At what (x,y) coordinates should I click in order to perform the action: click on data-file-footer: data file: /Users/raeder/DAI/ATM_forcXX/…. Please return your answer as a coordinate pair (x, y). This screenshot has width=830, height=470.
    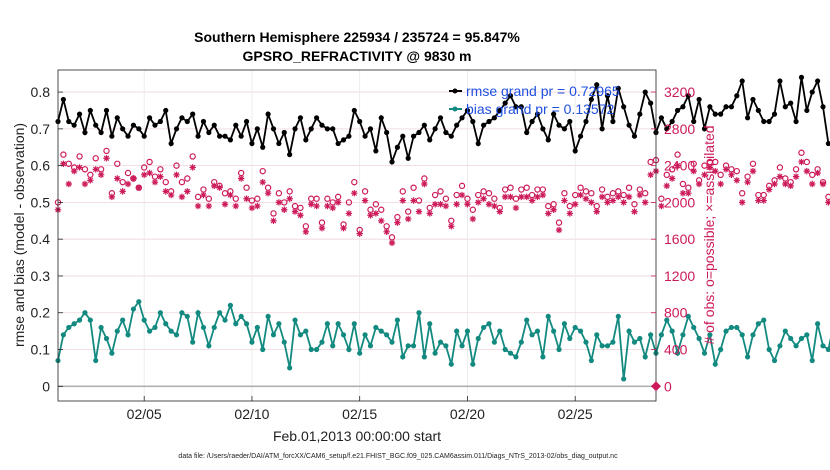
    Looking at the image, I should click on (398, 456).